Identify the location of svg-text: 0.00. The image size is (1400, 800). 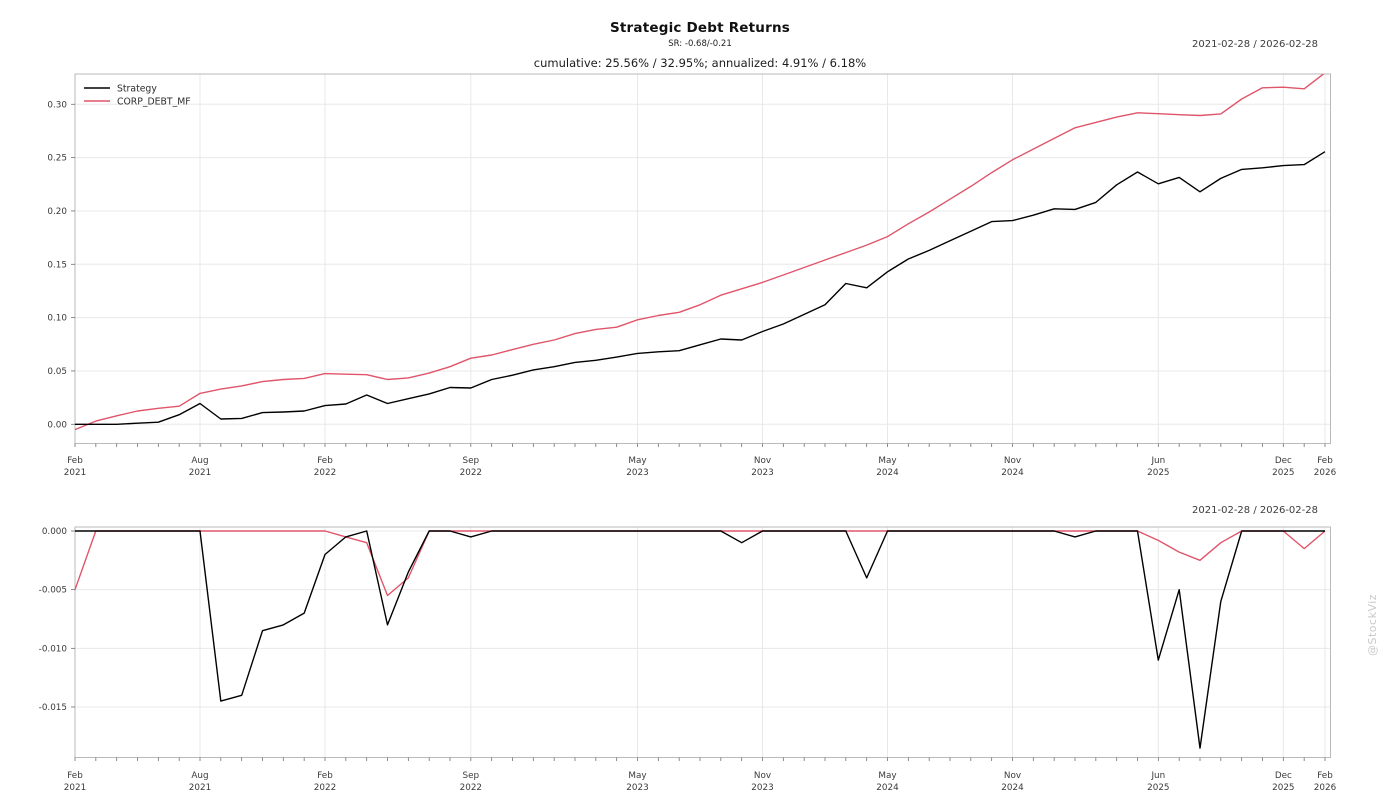
(57, 425).